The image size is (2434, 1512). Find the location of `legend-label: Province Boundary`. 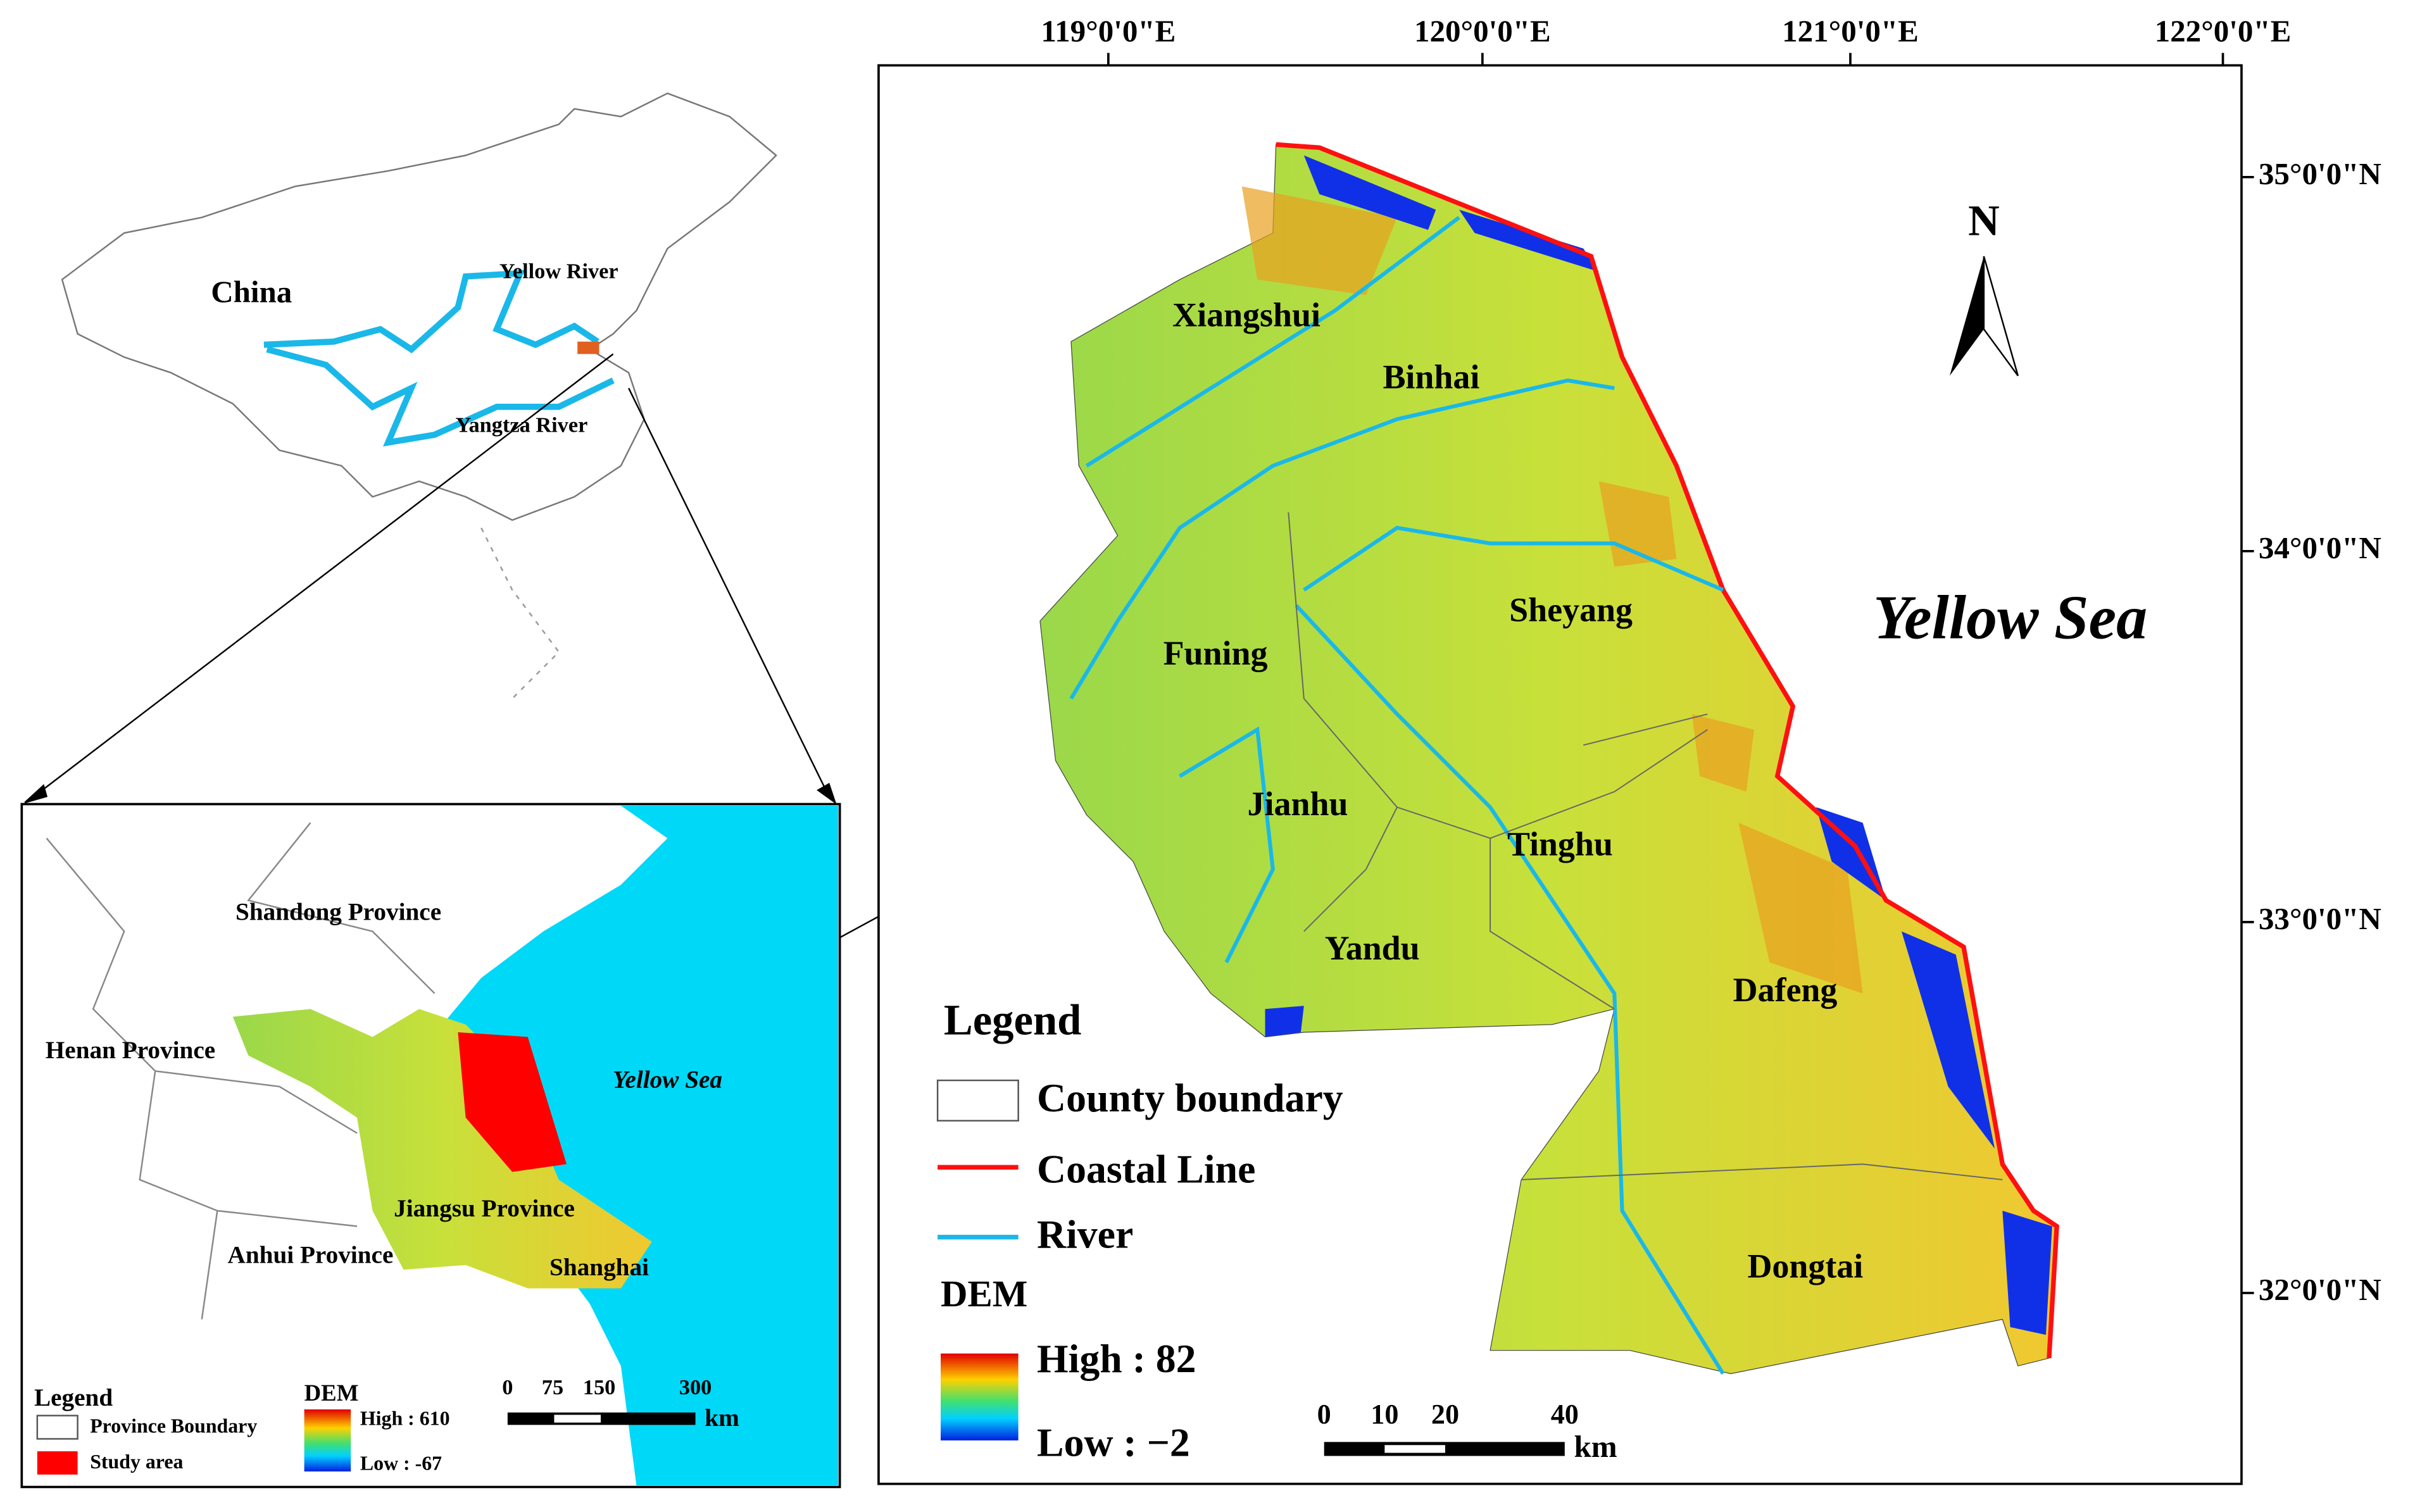

legend-label: Province Boundary is located at coordinates (173, 1426).